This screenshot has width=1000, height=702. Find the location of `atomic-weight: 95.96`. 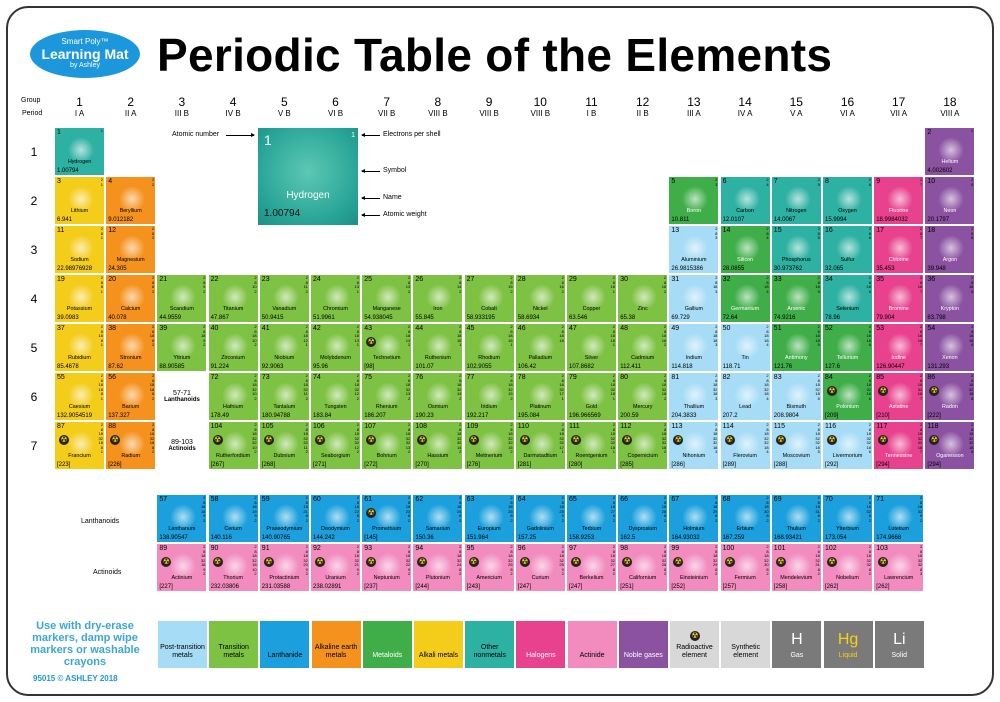

atomic-weight: 95.96 is located at coordinates (321, 367).